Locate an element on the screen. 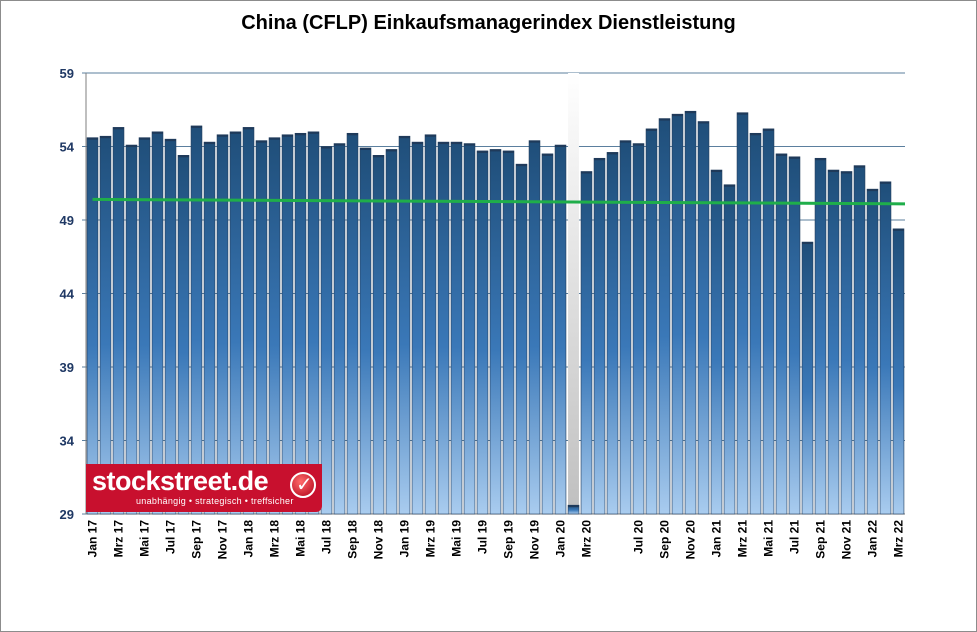 The width and height of the screenshot is (977, 632). y-tick-label: 49 is located at coordinates (67, 220).